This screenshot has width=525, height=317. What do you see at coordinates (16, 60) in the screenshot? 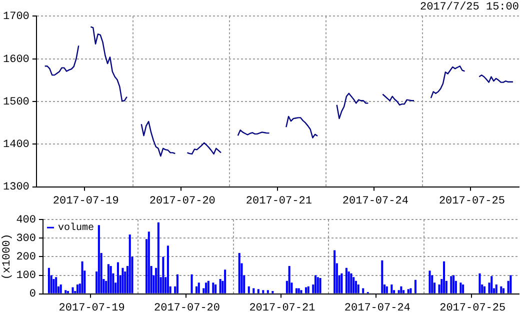
I see `y-tick-label: 1600` at bounding box center [16, 60].